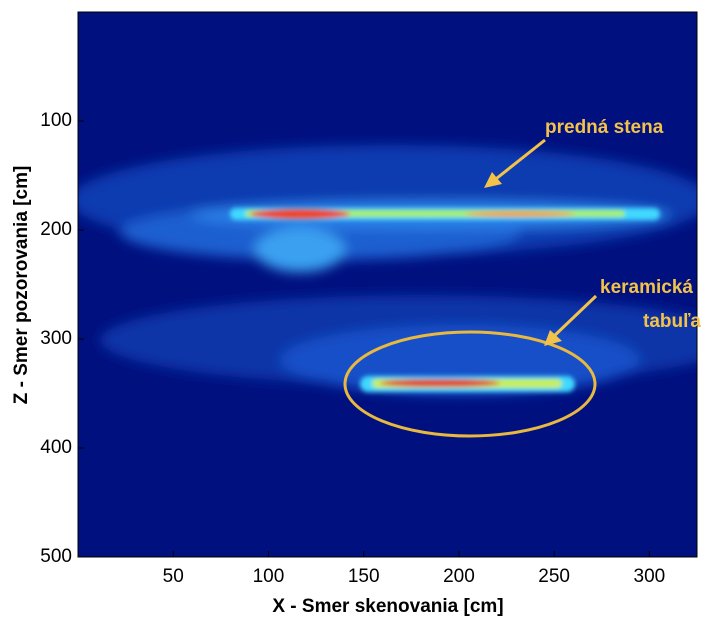 The width and height of the screenshot is (710, 626). Describe the element at coordinates (56, 338) in the screenshot. I see `y-tick-label: 300` at that location.